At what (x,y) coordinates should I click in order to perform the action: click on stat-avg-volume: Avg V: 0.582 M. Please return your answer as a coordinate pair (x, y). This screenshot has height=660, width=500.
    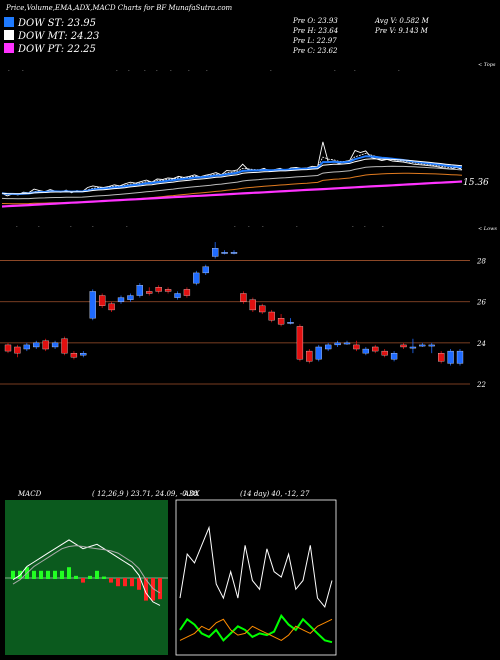
    Looking at the image, I should click on (402, 21).